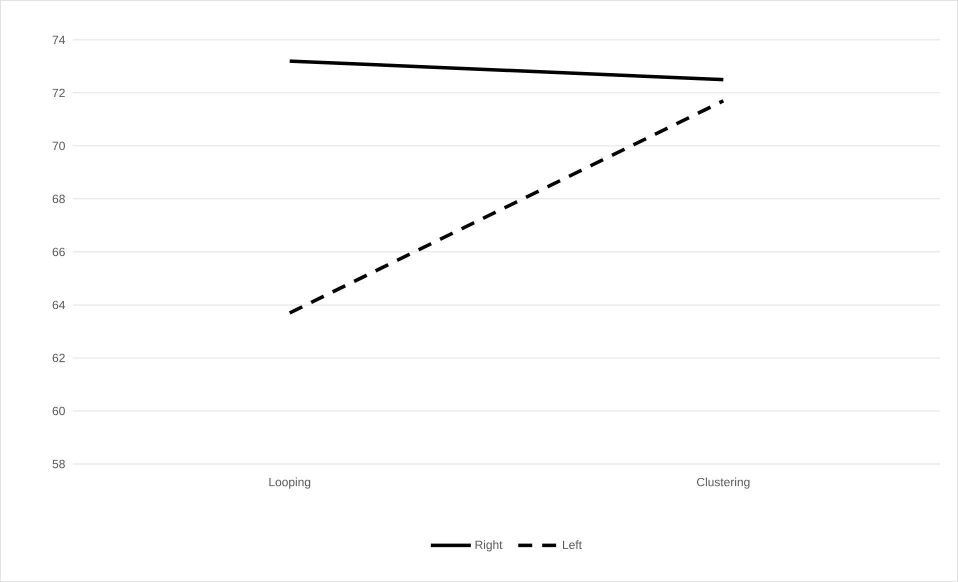 This screenshot has width=958, height=582. I want to click on y-tick-label: 60, so click(58, 411).